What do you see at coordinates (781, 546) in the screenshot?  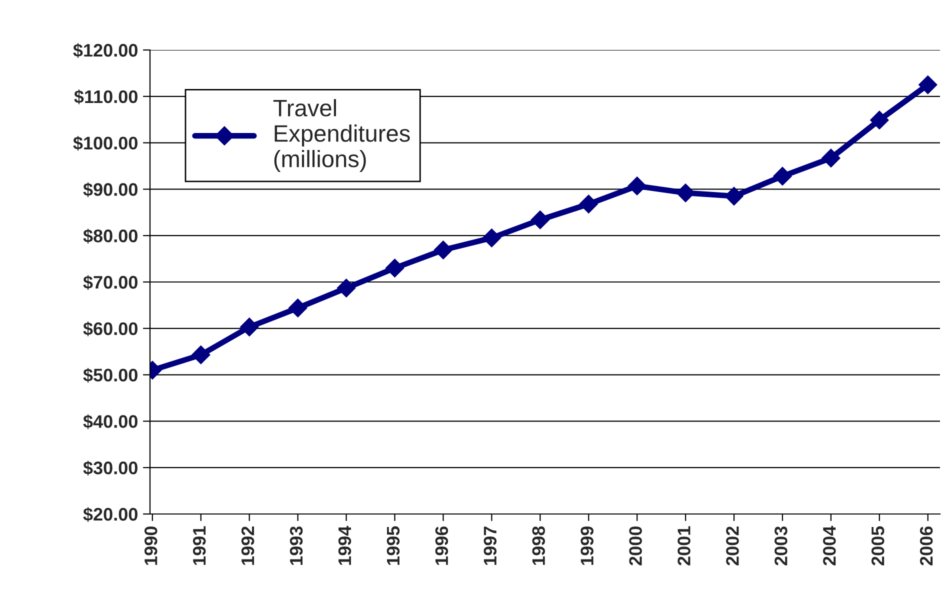 I see `x-tick-label: 2003` at bounding box center [781, 546].